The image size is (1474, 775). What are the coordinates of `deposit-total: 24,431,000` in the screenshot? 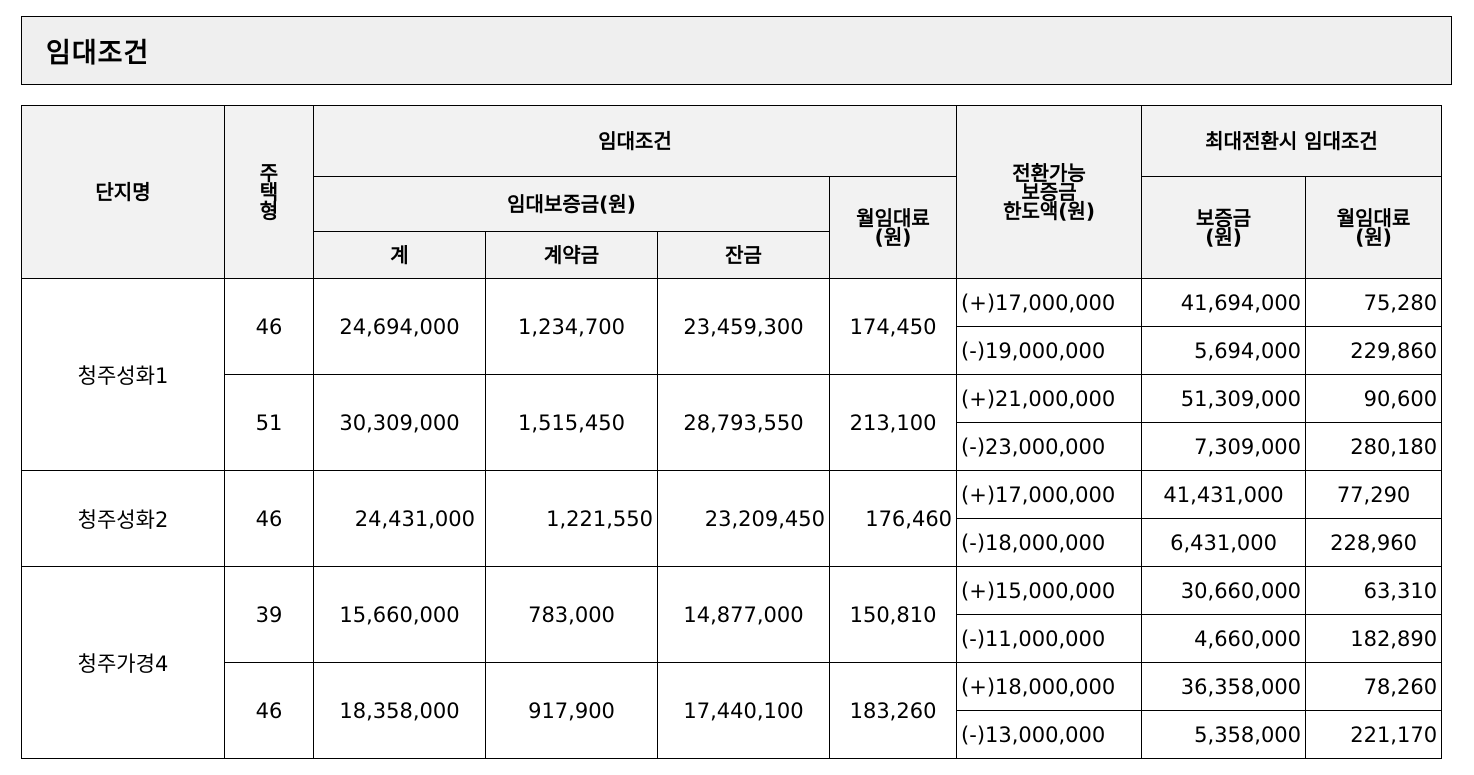 It's located at (399, 518).